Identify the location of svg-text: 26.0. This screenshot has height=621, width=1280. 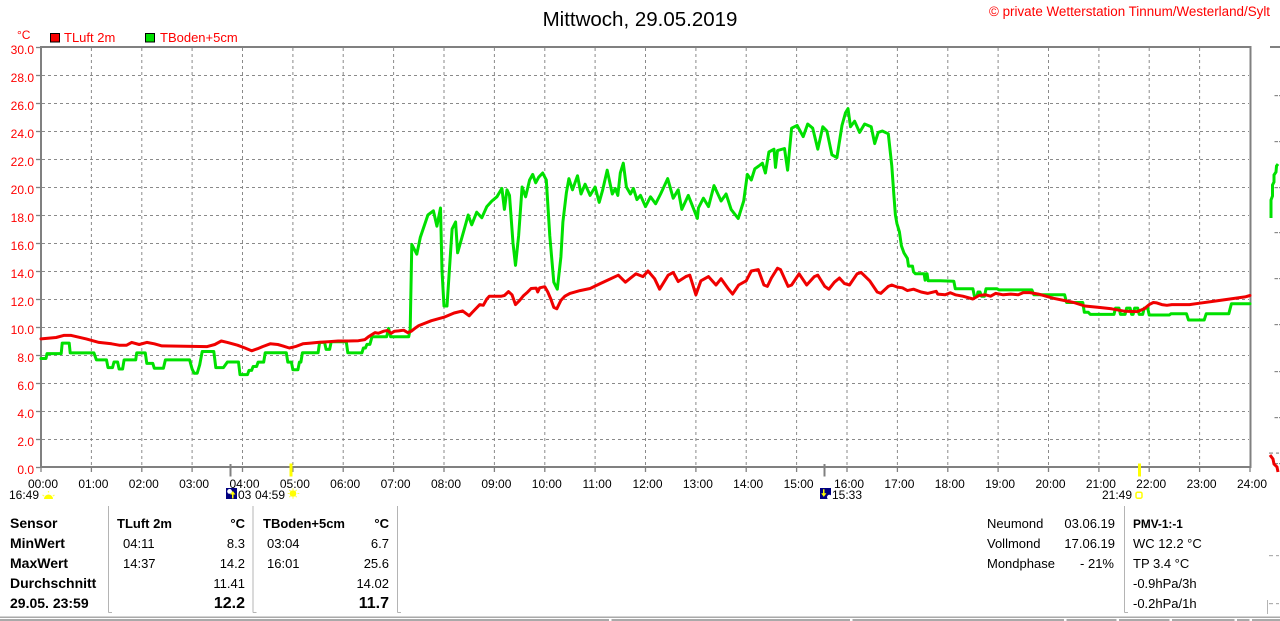
(23, 106).